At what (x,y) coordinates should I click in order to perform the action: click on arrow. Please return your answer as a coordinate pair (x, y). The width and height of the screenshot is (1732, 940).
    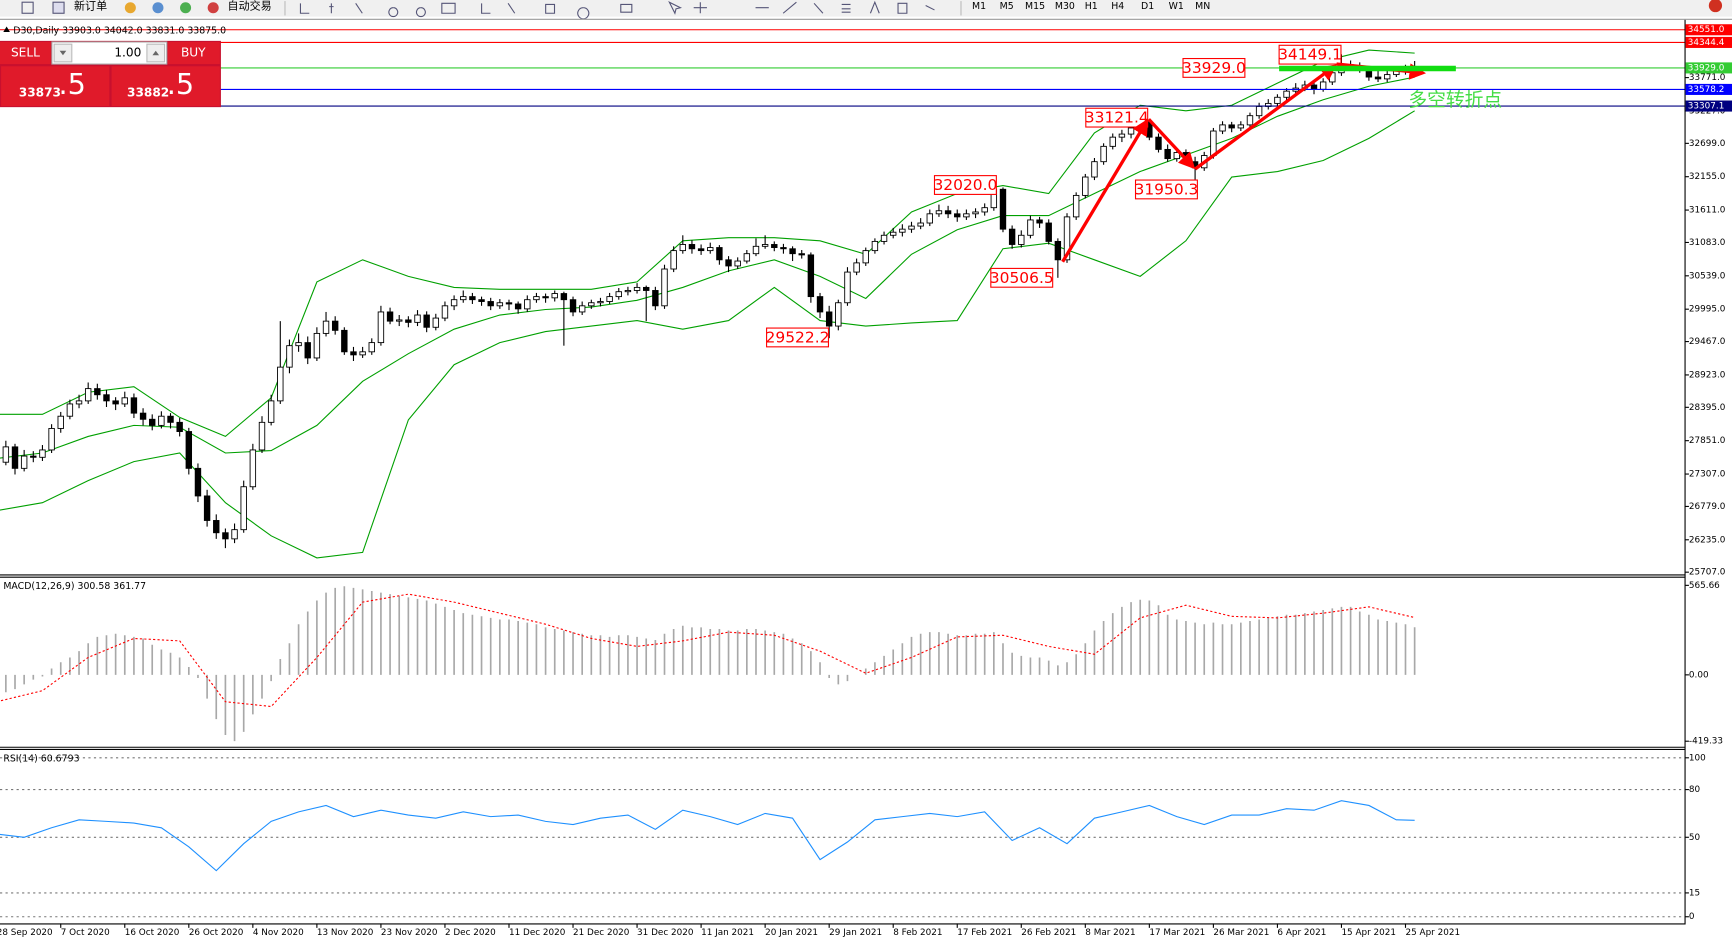
    Looking at the image, I should click on (1105, 190).